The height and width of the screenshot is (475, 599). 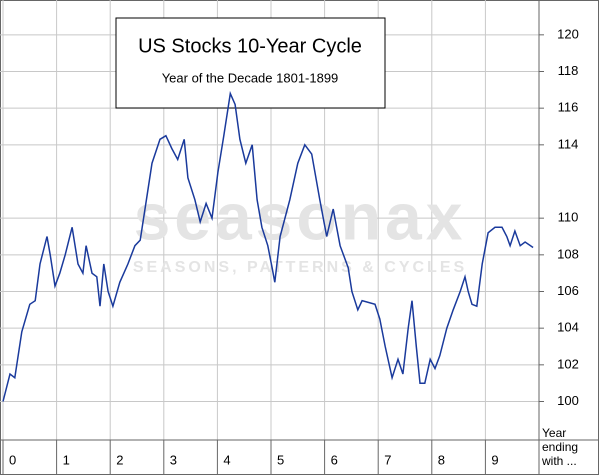 I want to click on x-tick-label: 7, so click(x=387, y=459).